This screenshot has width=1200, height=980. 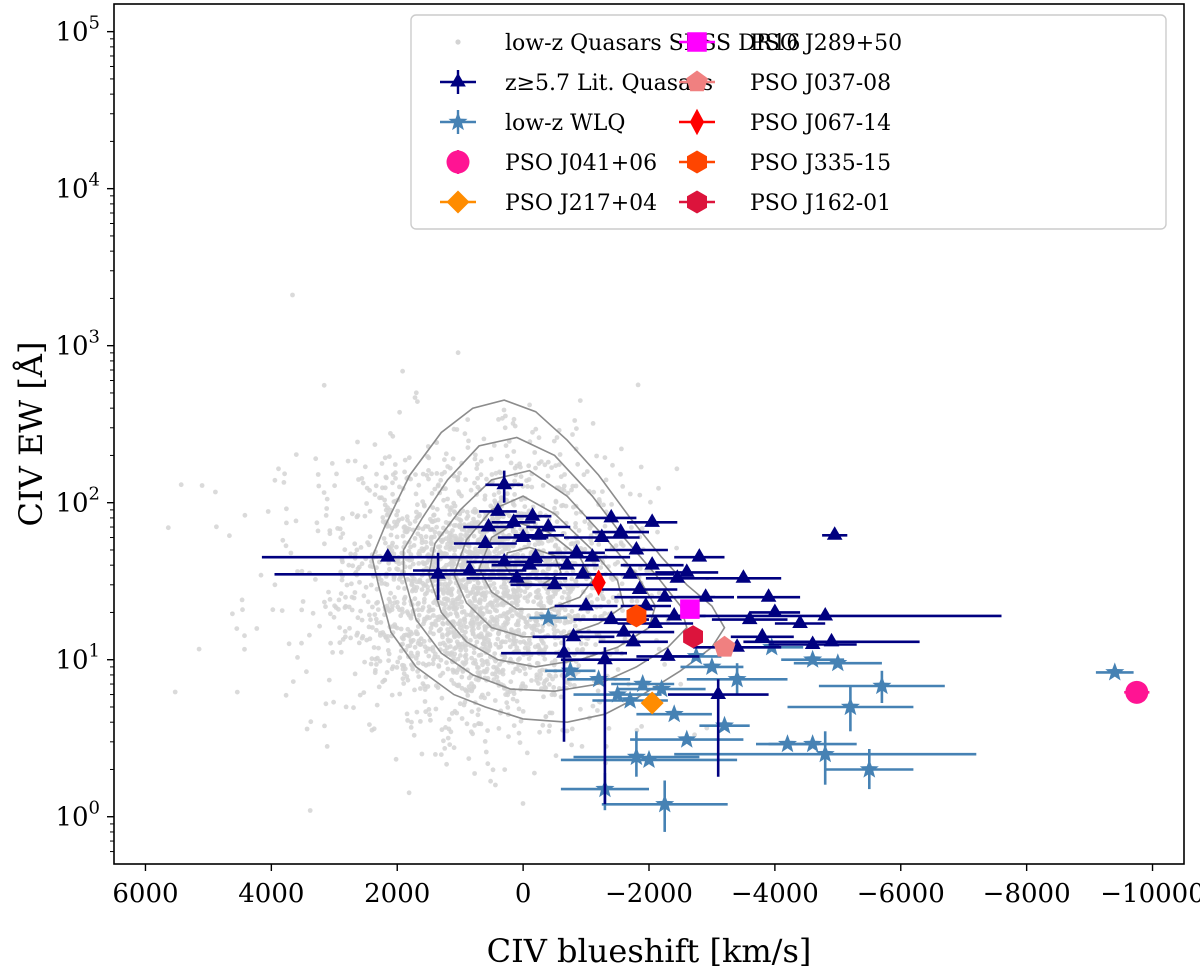 I want to click on legend-label: low-z Quasars SDSS DR16, so click(x=652, y=43).